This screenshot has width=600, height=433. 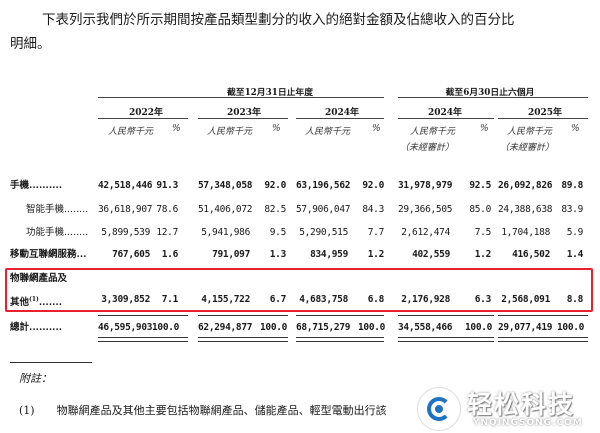 I want to click on cell-percent: 1.2, so click(x=483, y=254).